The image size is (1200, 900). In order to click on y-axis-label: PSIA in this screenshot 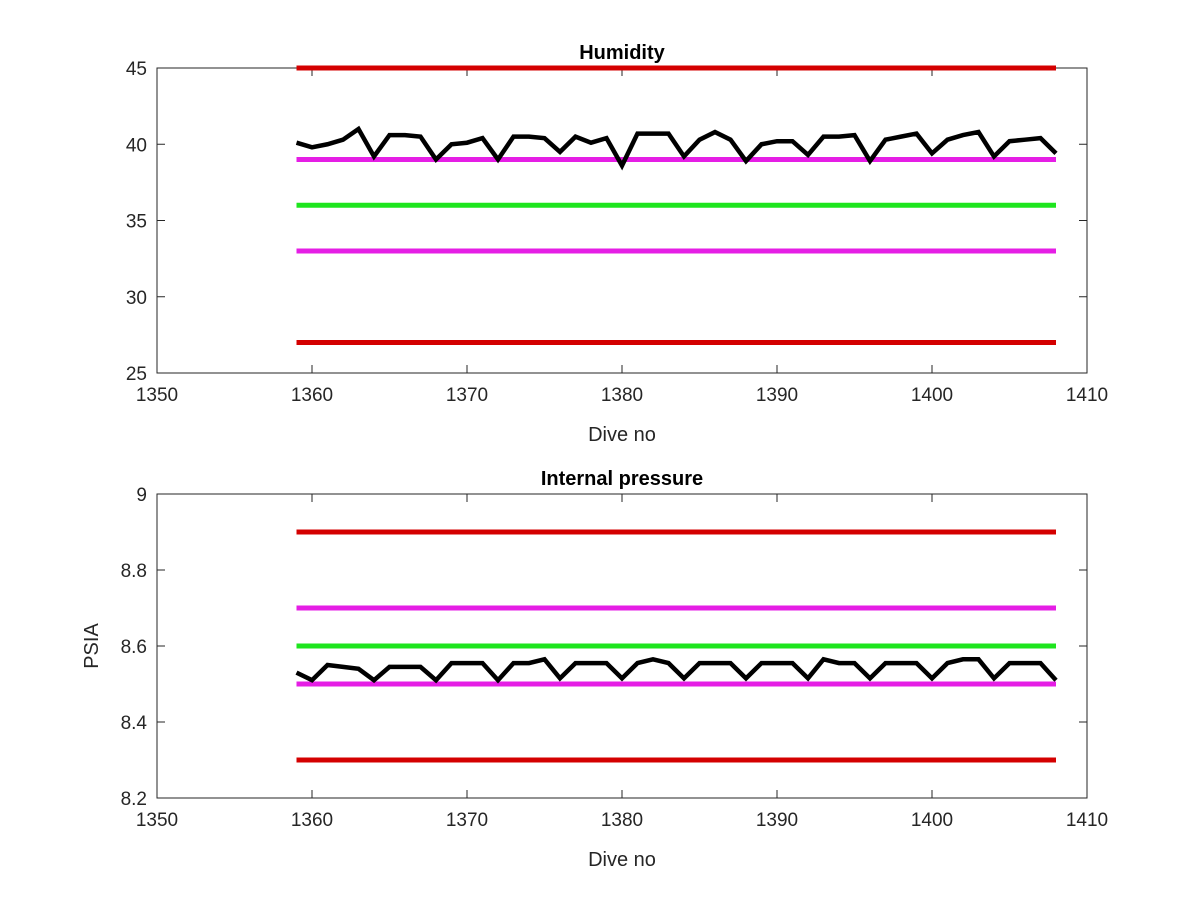, I will do `click(92, 646)`.